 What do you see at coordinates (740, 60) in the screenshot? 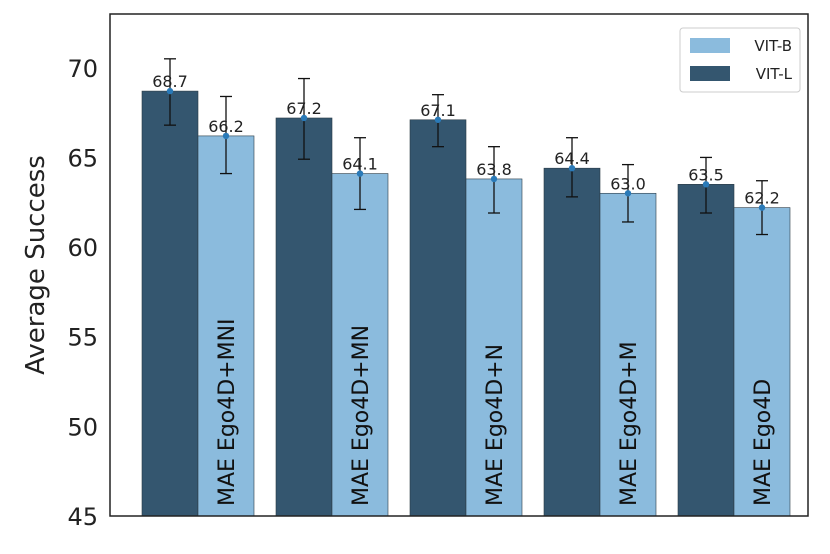
I see `legend: VIT-B VIT-L` at bounding box center [740, 60].